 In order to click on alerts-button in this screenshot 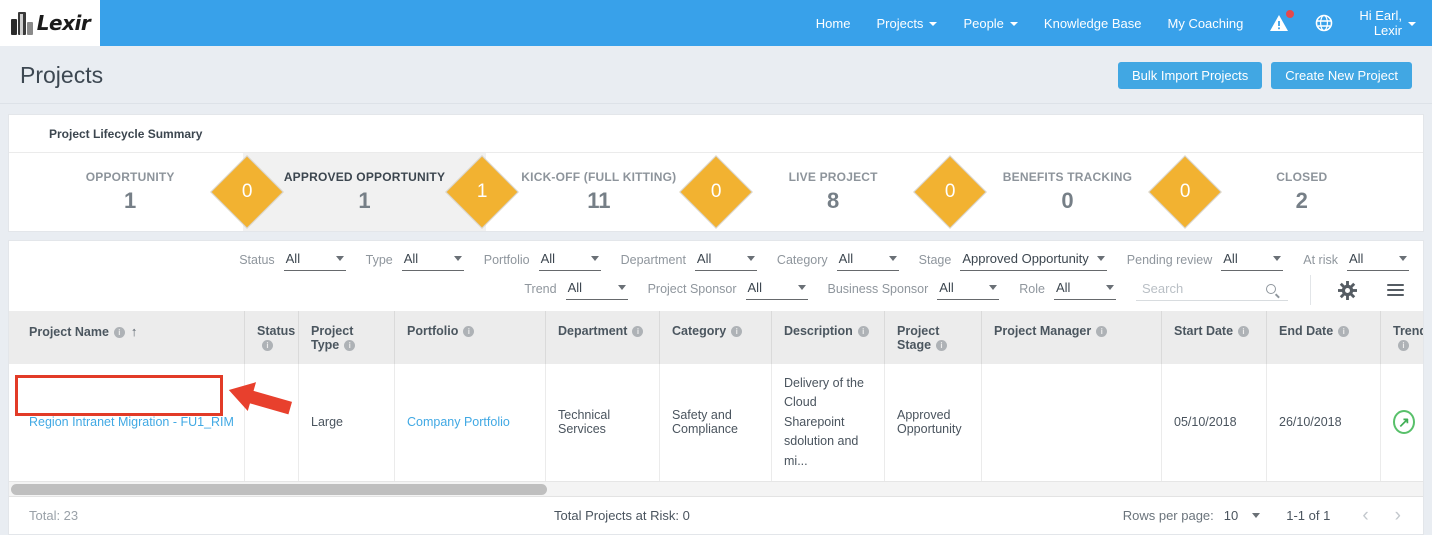, I will do `click(1282, 21)`.